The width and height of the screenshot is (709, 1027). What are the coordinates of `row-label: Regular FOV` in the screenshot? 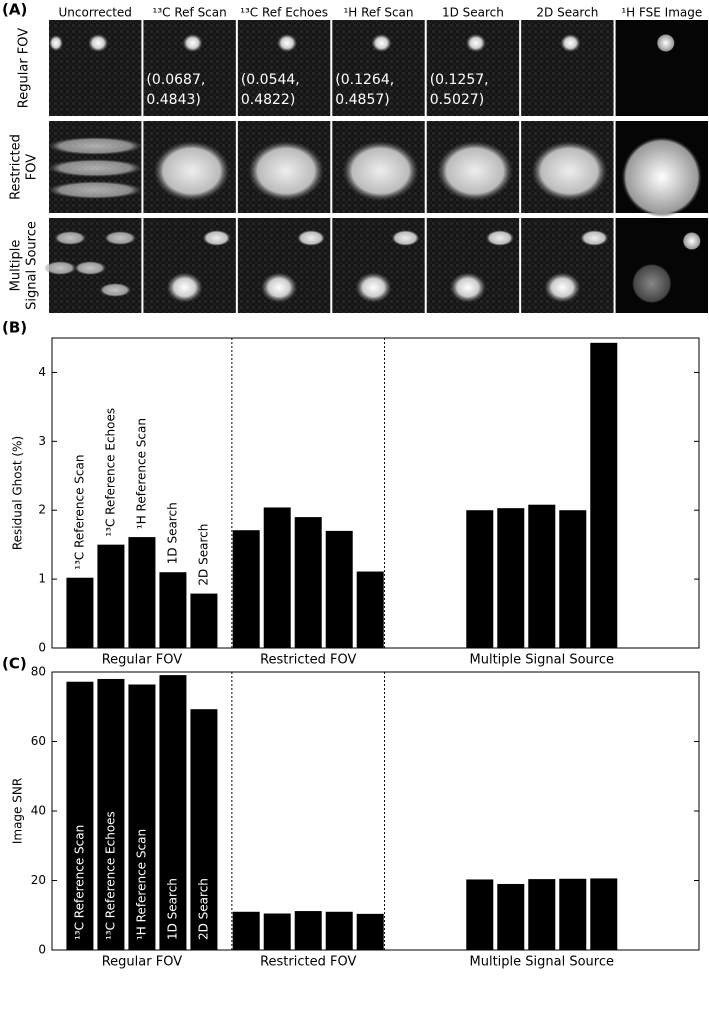 It's located at (24, 68).